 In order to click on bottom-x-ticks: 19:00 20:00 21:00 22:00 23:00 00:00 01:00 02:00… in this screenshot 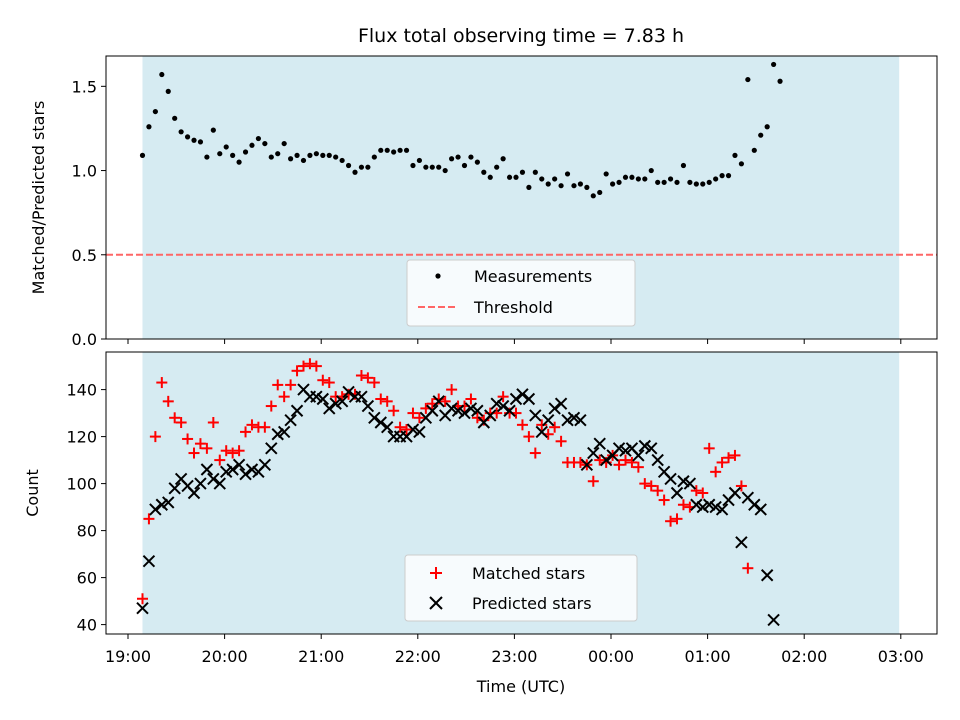, I will do `click(514, 650)`.